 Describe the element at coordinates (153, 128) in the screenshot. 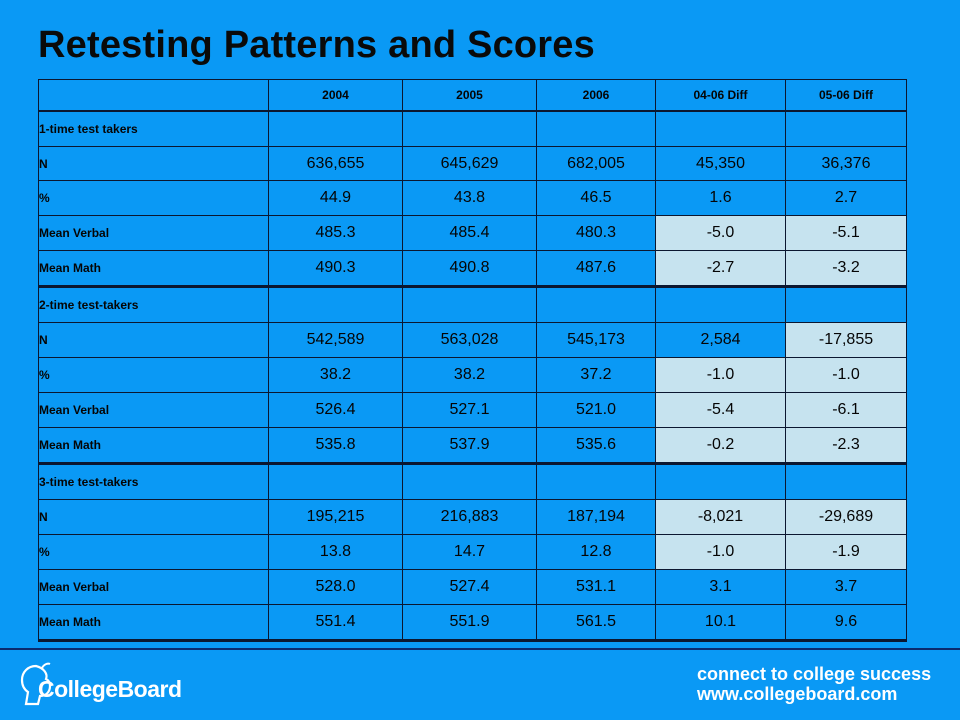

I see `section-label: 1-time test takers` at that location.